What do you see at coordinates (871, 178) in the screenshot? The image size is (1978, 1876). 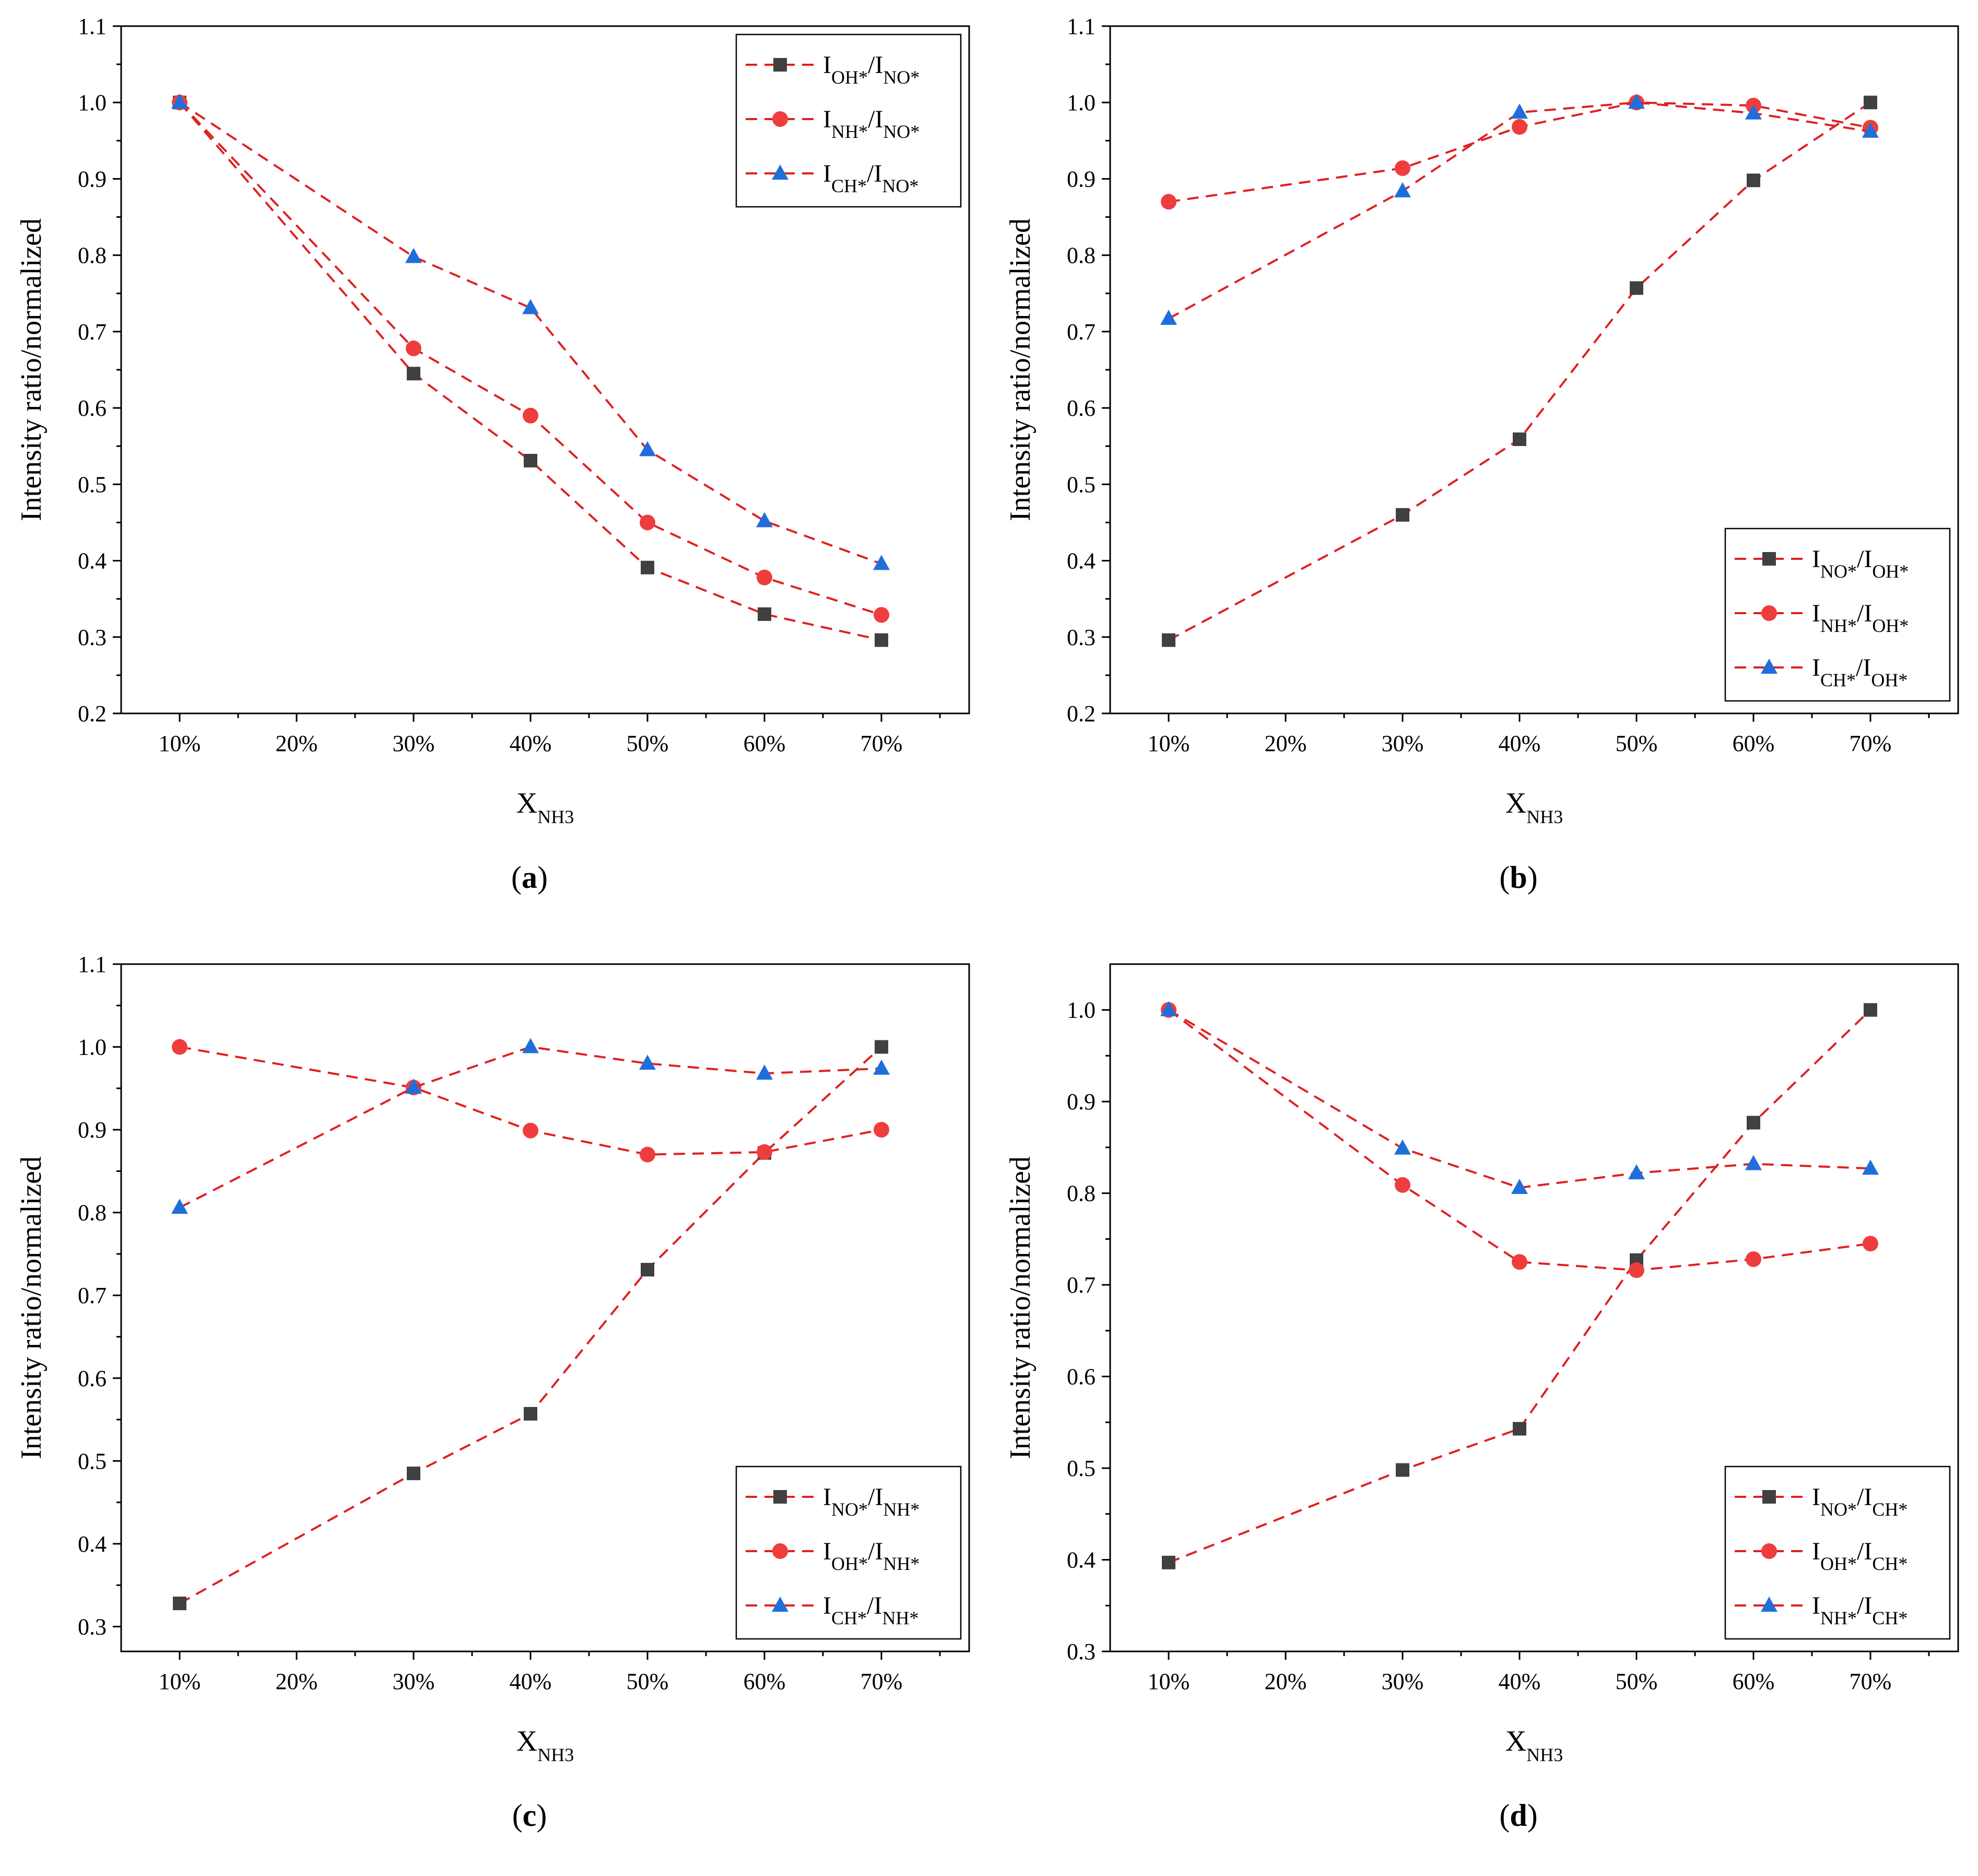 I see `legend-label: ICH*/INO*` at bounding box center [871, 178].